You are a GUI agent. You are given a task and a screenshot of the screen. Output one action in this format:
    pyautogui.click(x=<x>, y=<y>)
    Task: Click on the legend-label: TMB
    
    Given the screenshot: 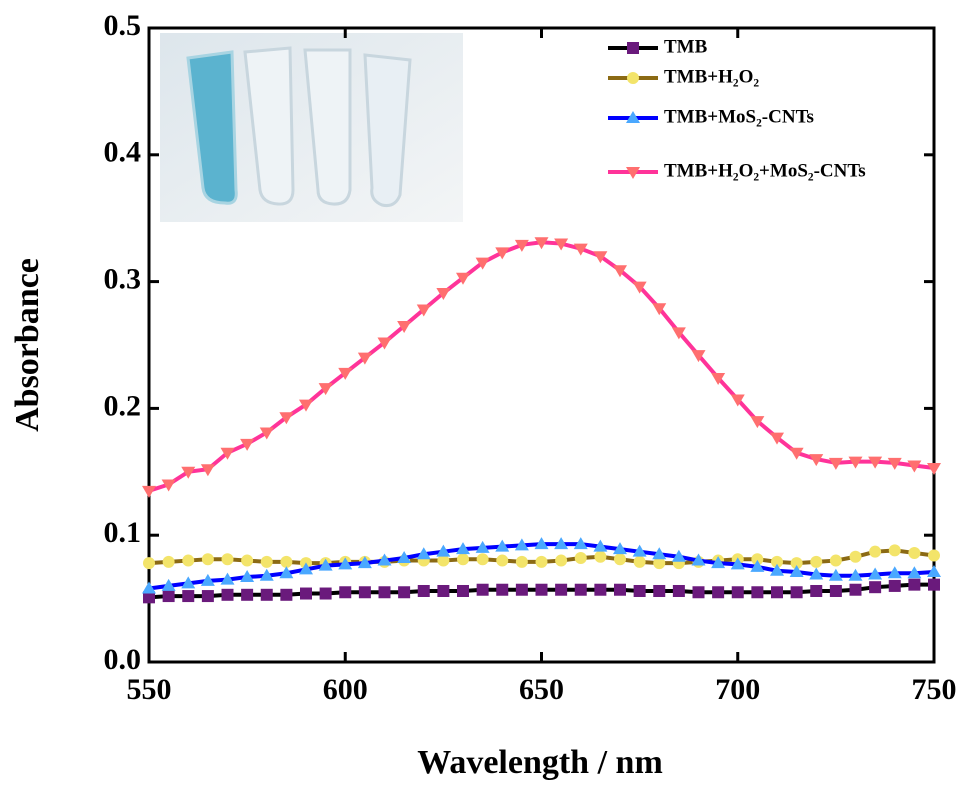 What is the action you would take?
    pyautogui.click(x=686, y=46)
    